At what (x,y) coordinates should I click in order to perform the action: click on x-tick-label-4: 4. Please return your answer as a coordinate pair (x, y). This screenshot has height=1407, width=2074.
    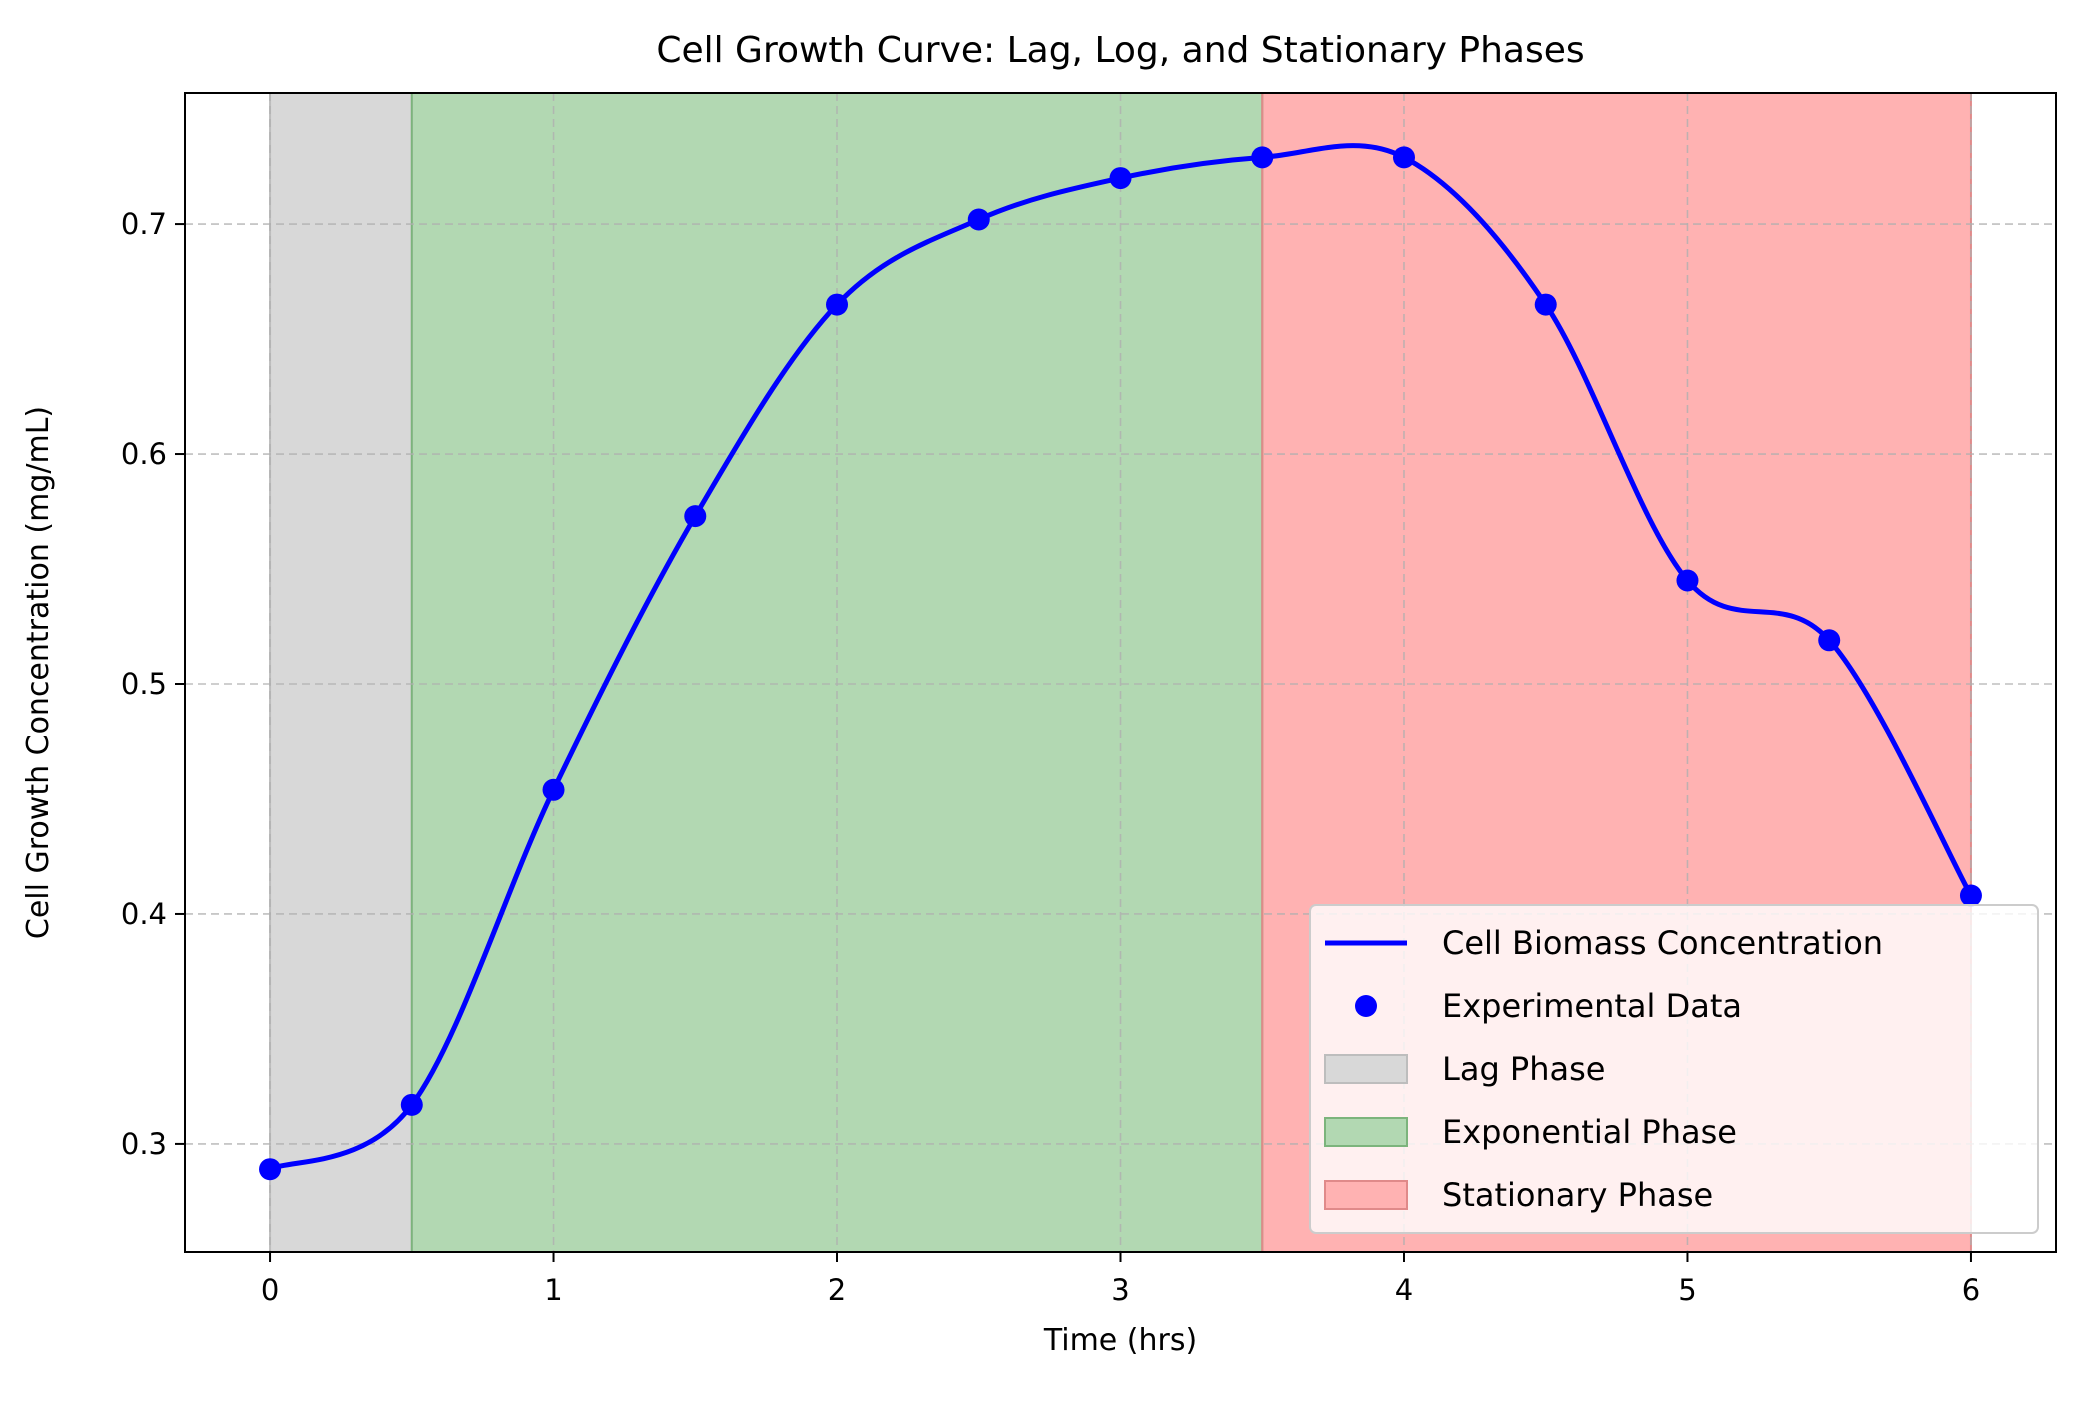
    Looking at the image, I should click on (1404, 1290).